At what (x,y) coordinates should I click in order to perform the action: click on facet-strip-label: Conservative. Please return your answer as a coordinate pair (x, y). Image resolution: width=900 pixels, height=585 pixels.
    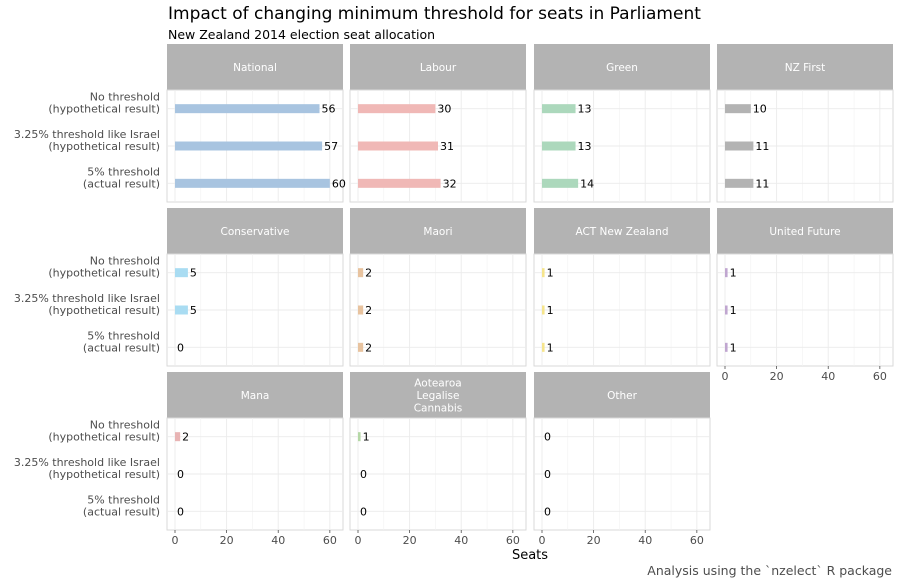
    Looking at the image, I should click on (254, 232).